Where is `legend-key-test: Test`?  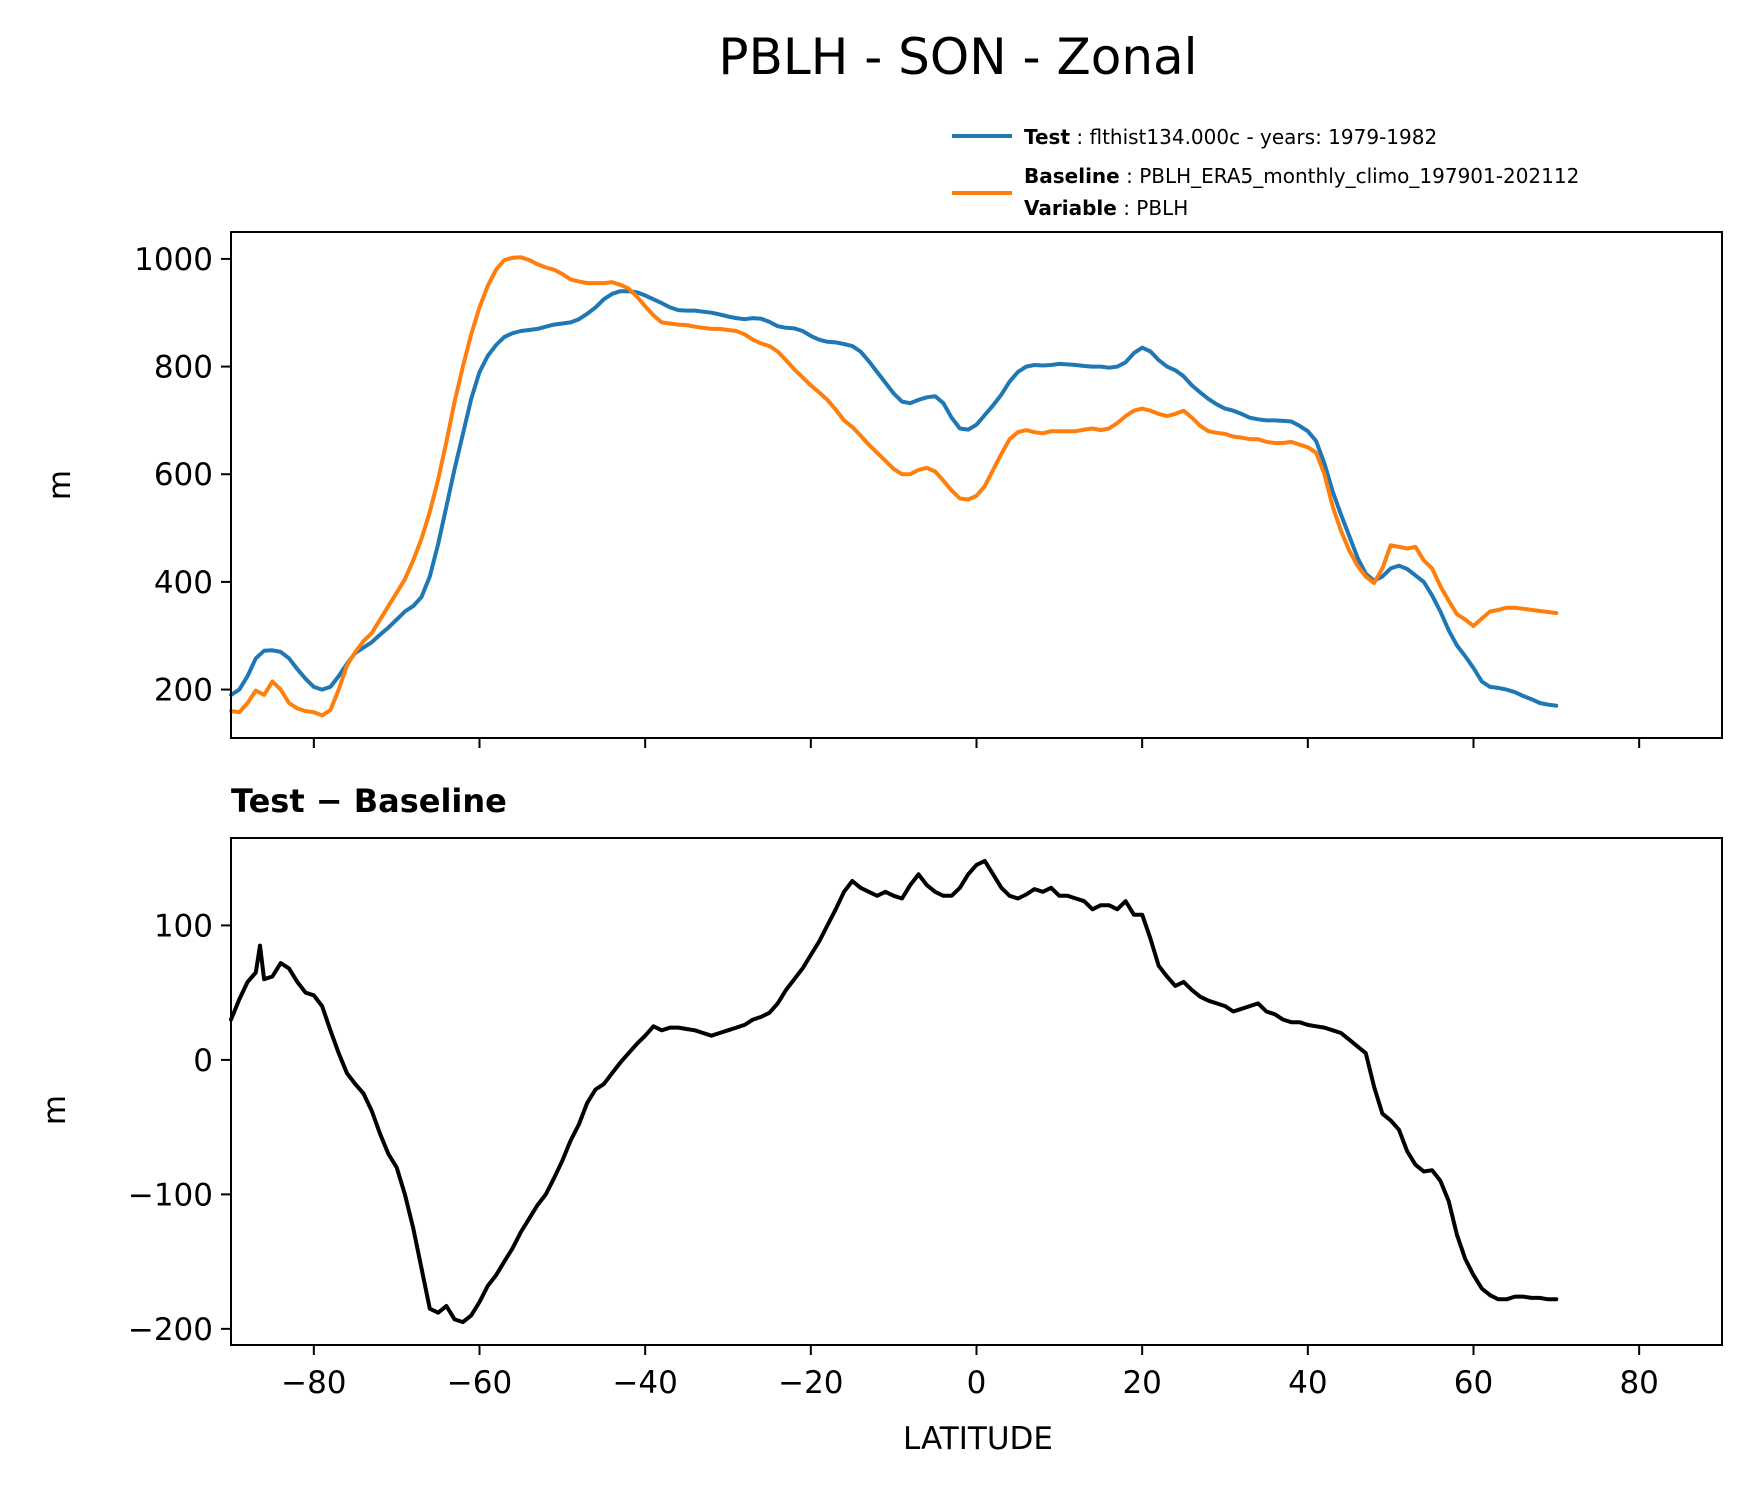 legend-key-test: Test is located at coordinates (1047, 137).